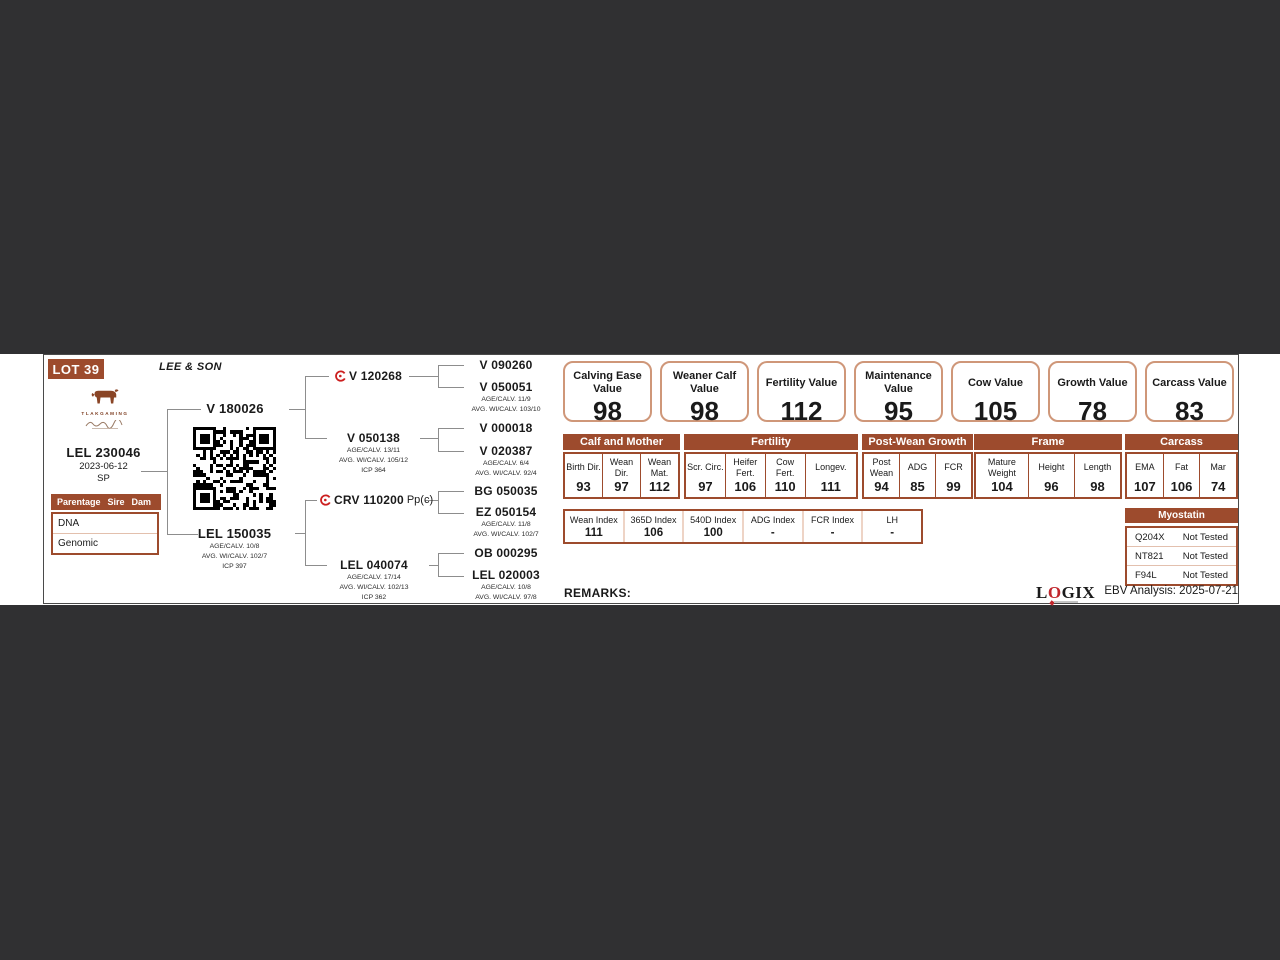 The image size is (1280, 960). I want to click on pedigree-sire: V 180026, so click(235, 408).